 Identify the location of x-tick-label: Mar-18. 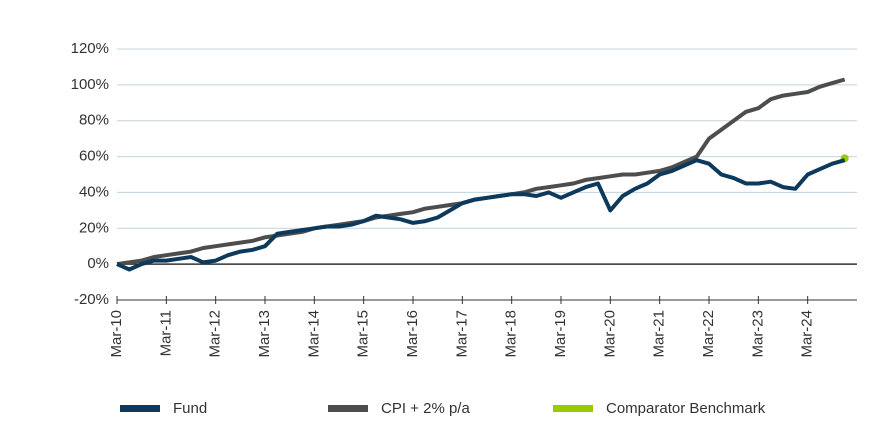
(511, 334).